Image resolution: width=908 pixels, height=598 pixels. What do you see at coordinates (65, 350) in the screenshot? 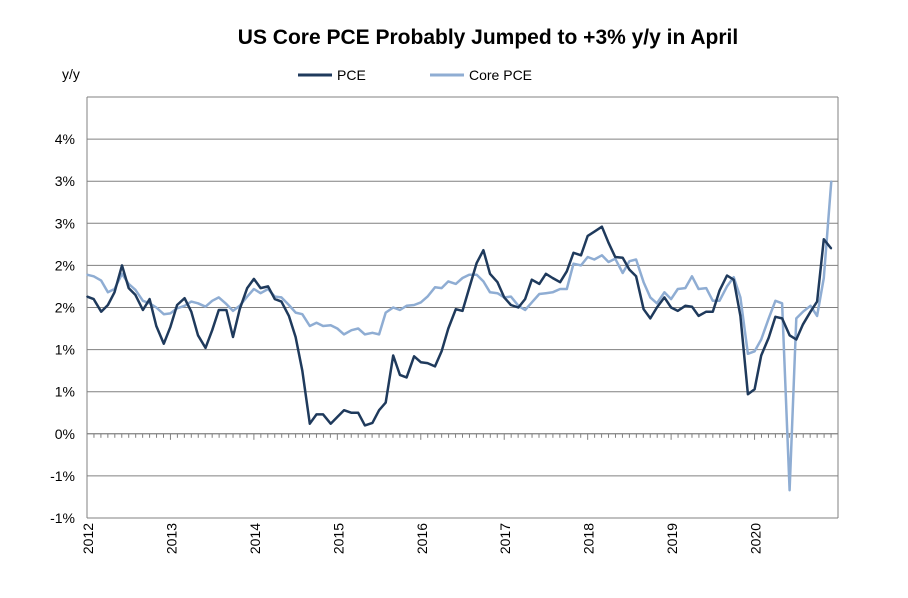
I see `y-tick-label: 1%` at bounding box center [65, 350].